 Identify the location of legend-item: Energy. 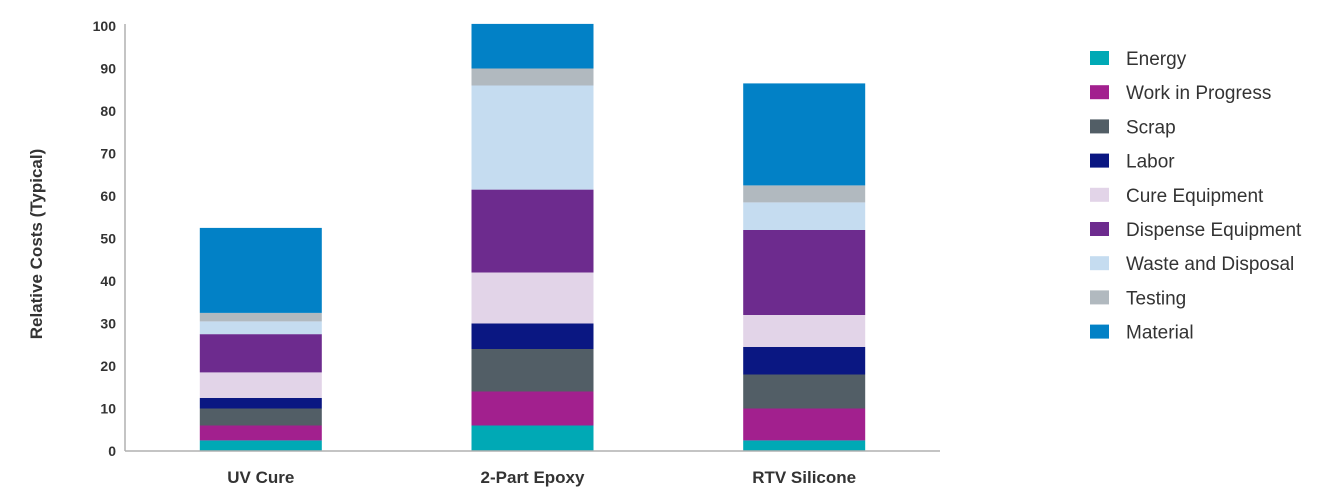
(1138, 59).